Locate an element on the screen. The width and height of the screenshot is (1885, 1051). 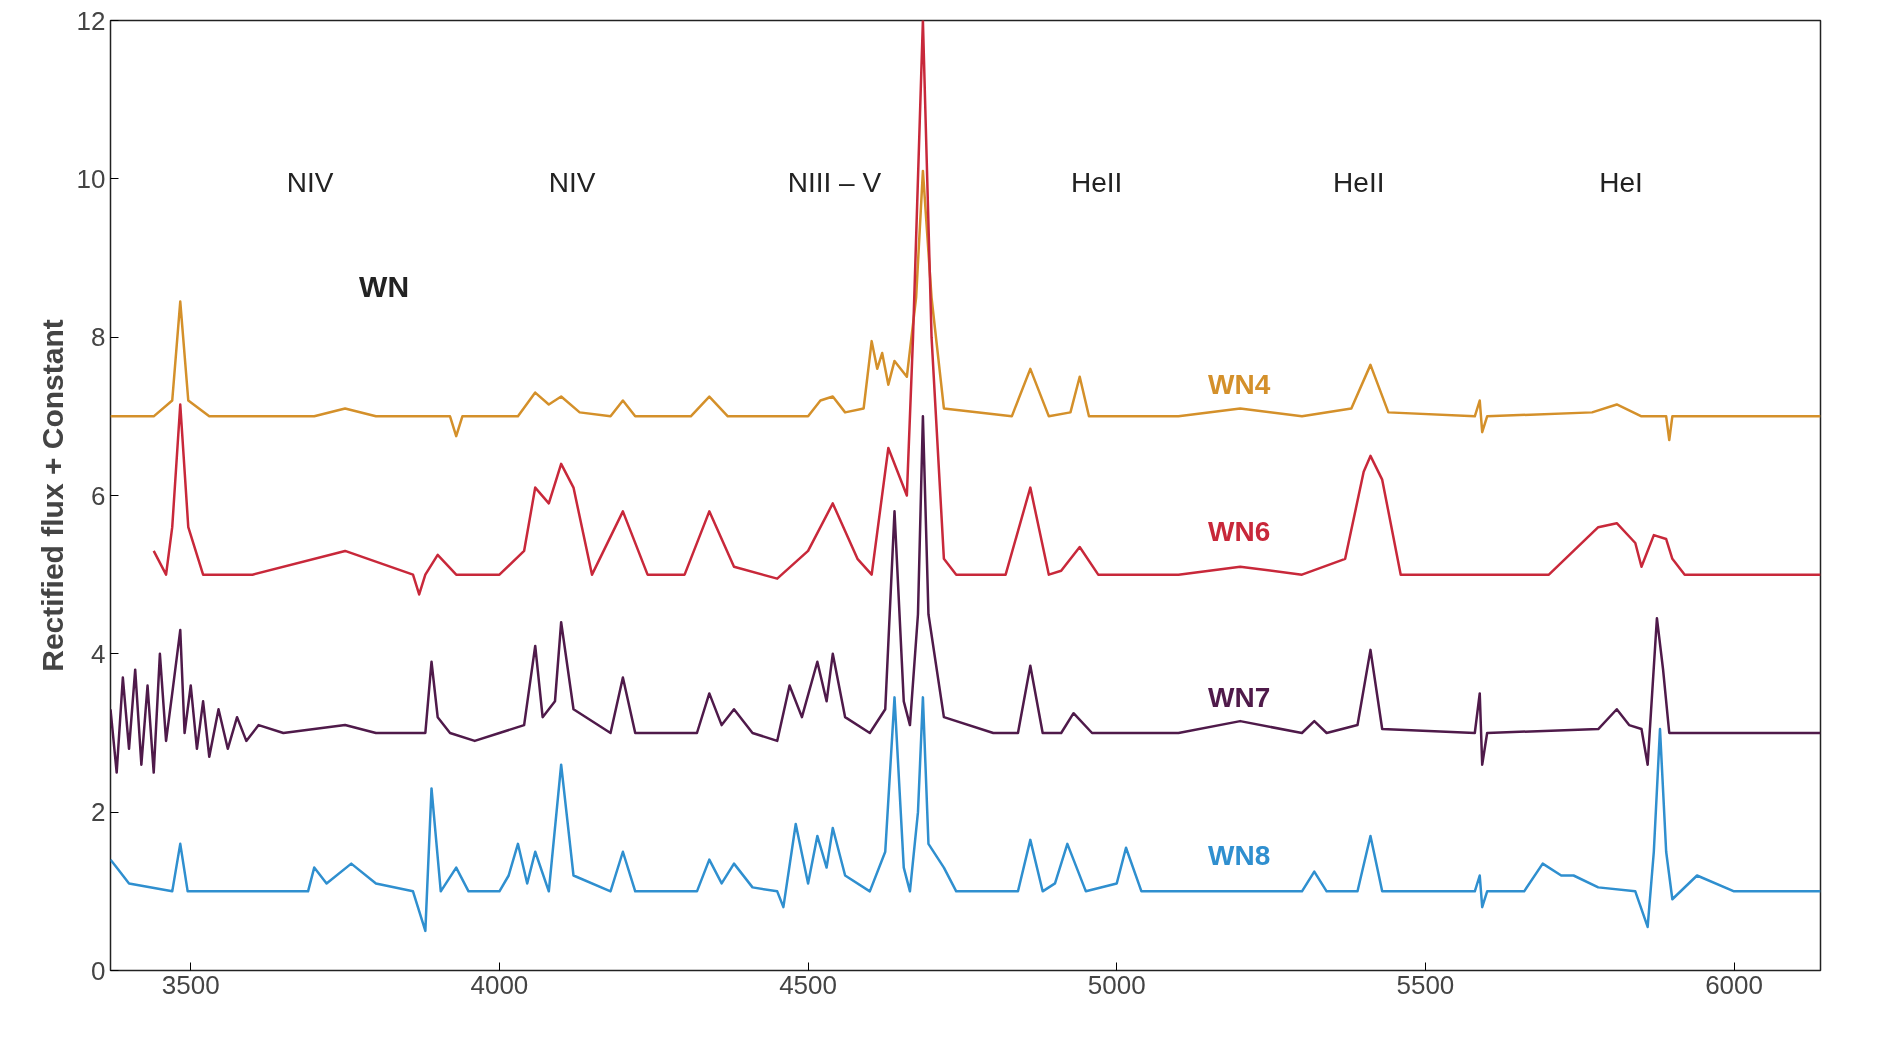
series-label: WN4 is located at coordinates (1239, 385).